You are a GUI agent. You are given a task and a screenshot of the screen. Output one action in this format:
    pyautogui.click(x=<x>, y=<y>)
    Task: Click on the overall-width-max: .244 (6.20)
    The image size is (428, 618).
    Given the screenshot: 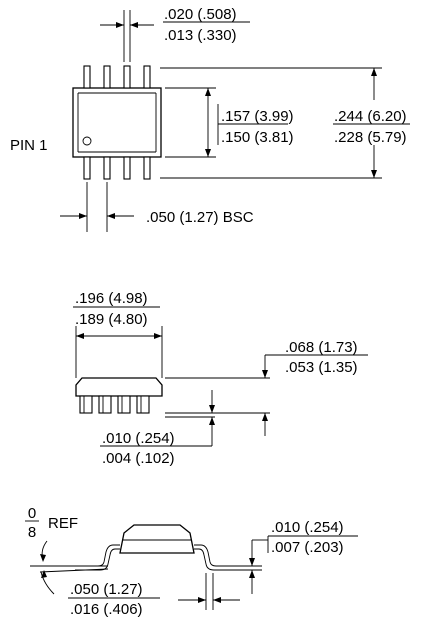 What is the action you would take?
    pyautogui.click(x=370, y=116)
    